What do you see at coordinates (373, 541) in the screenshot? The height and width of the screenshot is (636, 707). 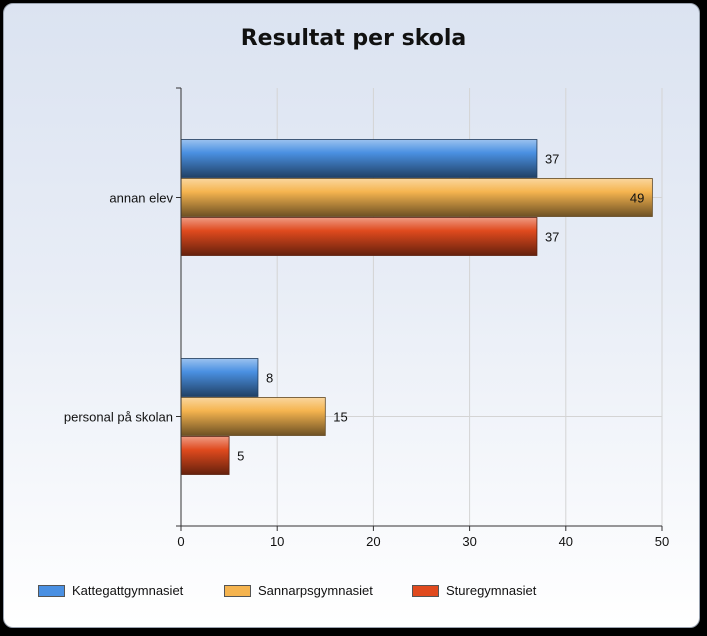 I see `x-tick-label: 20` at bounding box center [373, 541].